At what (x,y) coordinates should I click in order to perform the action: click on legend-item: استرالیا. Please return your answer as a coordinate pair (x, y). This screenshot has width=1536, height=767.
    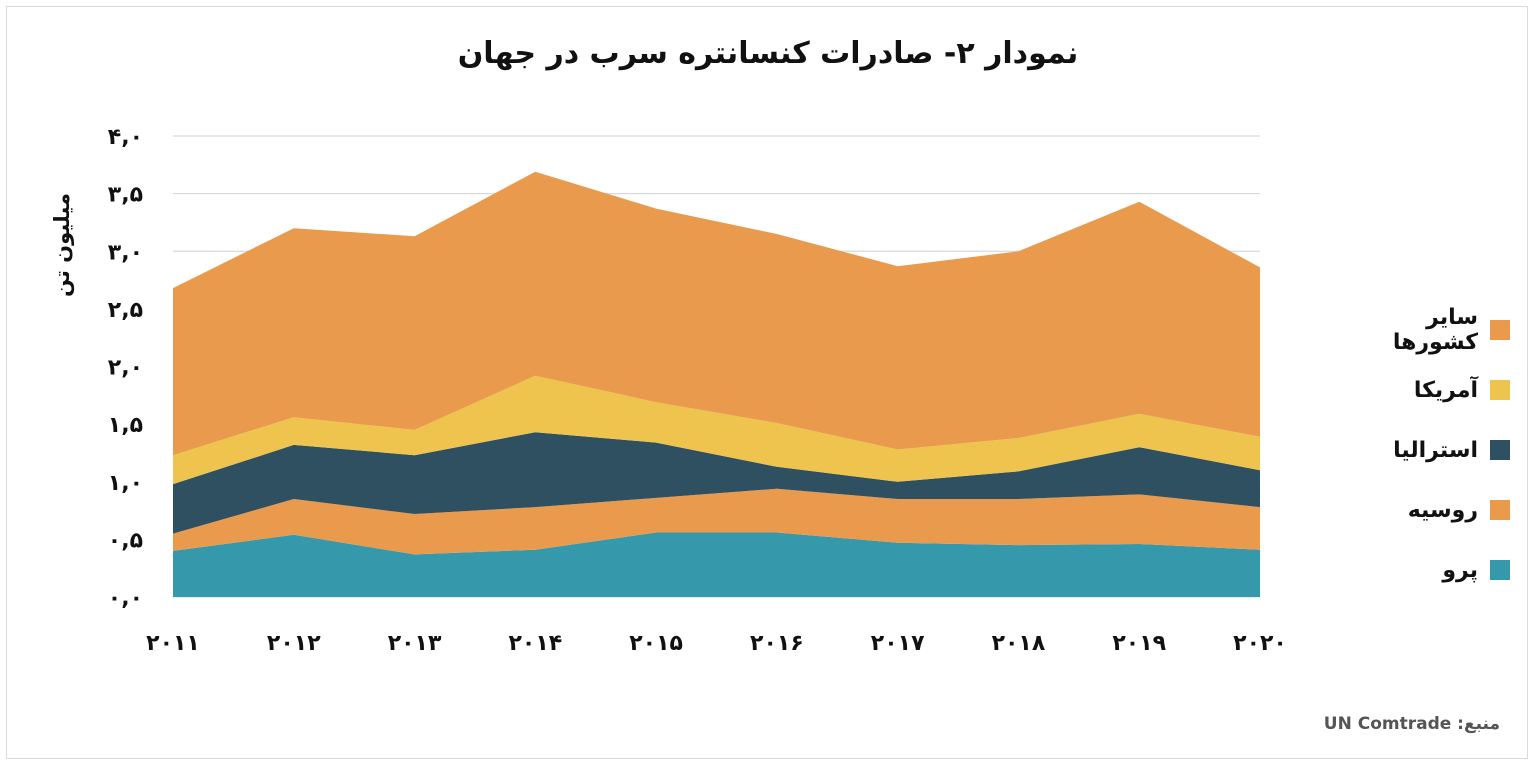
    Looking at the image, I should click on (1422, 450).